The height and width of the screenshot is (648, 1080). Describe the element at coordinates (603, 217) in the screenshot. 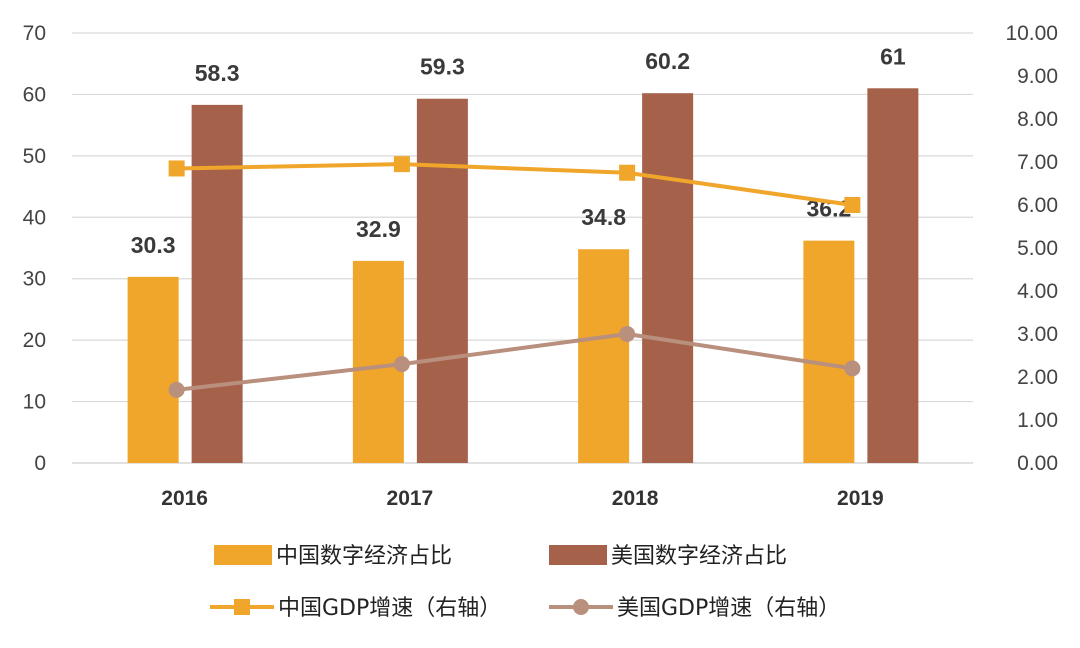

I see `bar-value-label: 34.8` at that location.